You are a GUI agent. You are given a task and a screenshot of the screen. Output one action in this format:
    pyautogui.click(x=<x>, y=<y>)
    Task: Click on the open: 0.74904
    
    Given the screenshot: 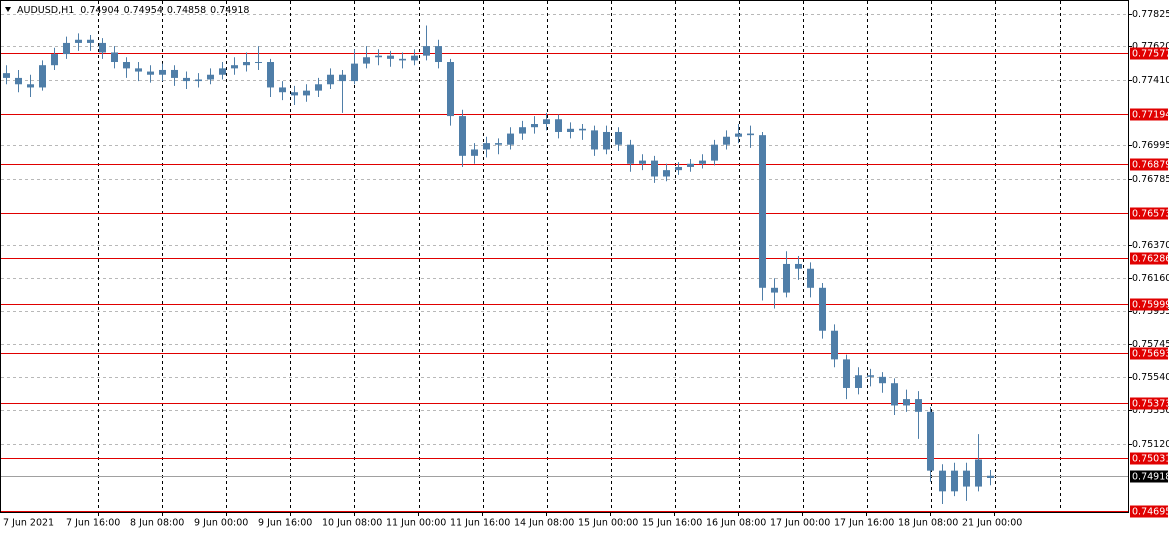 What is the action you would take?
    pyautogui.click(x=99, y=10)
    